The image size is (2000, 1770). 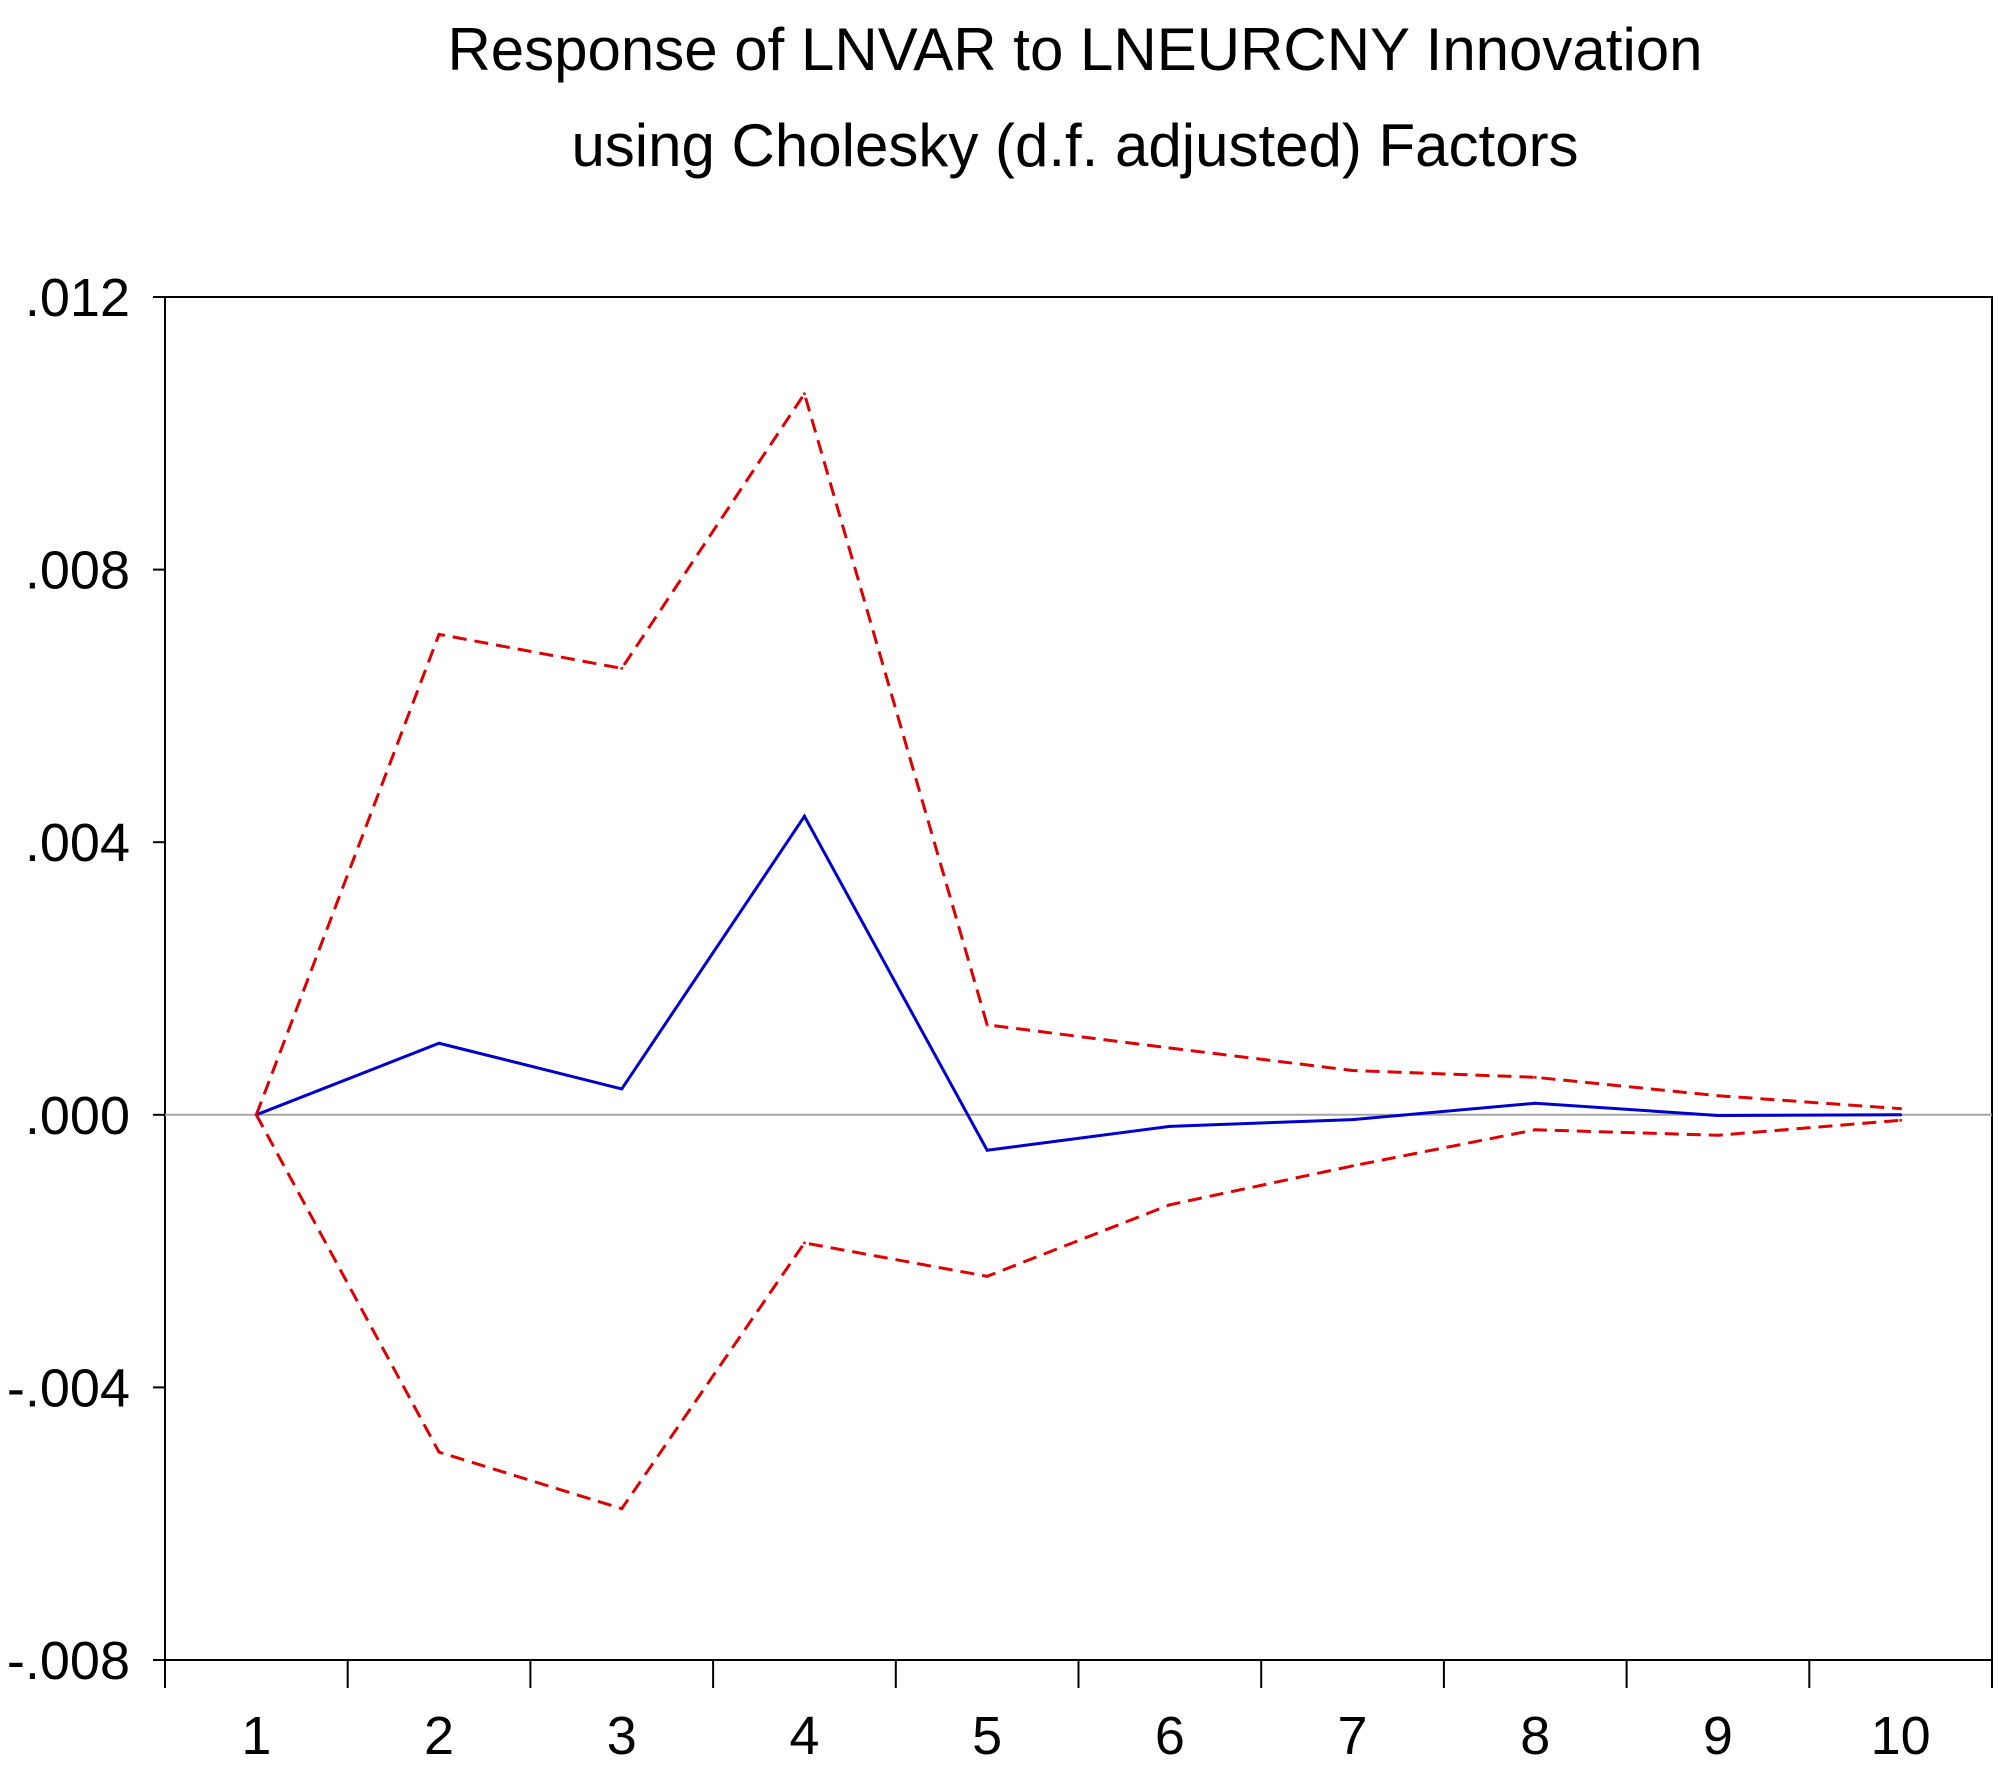 What do you see at coordinates (1353, 1736) in the screenshot?
I see `x-tick-label: 7` at bounding box center [1353, 1736].